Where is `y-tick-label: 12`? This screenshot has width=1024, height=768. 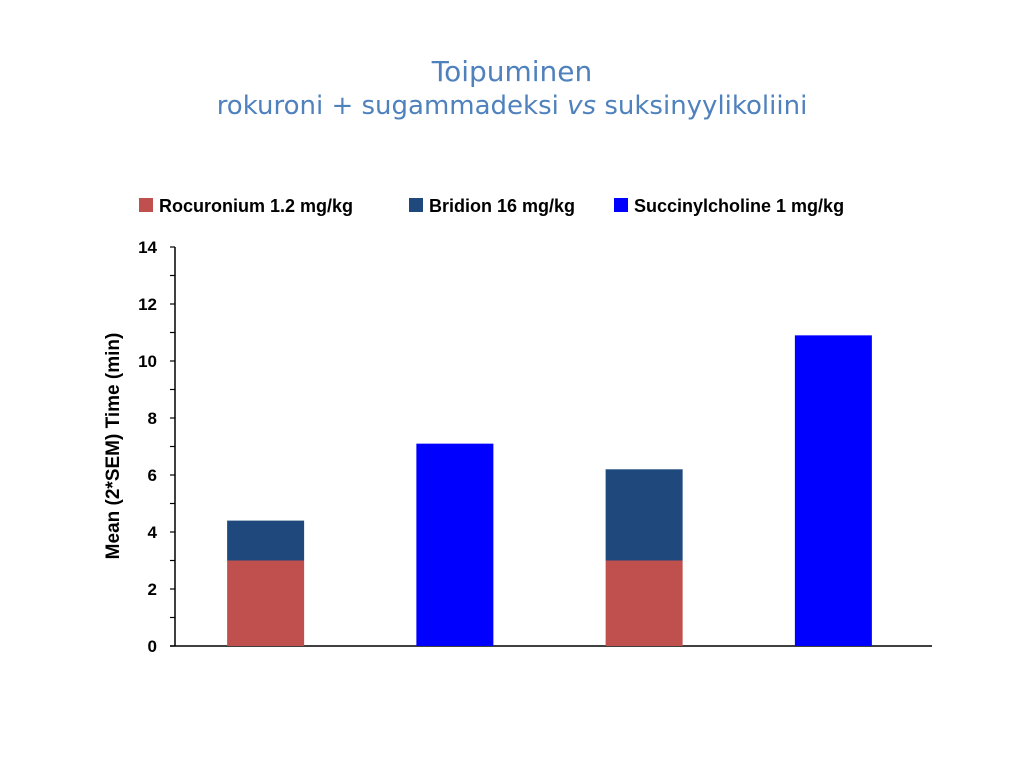 y-tick-label: 12 is located at coordinates (147, 304).